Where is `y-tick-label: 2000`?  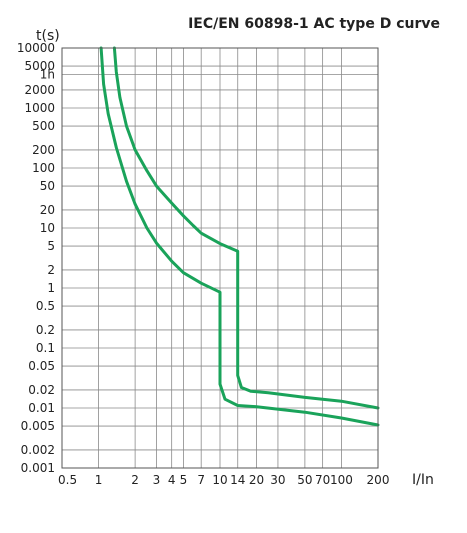 y-tick-label: 2000 is located at coordinates (39, 90).